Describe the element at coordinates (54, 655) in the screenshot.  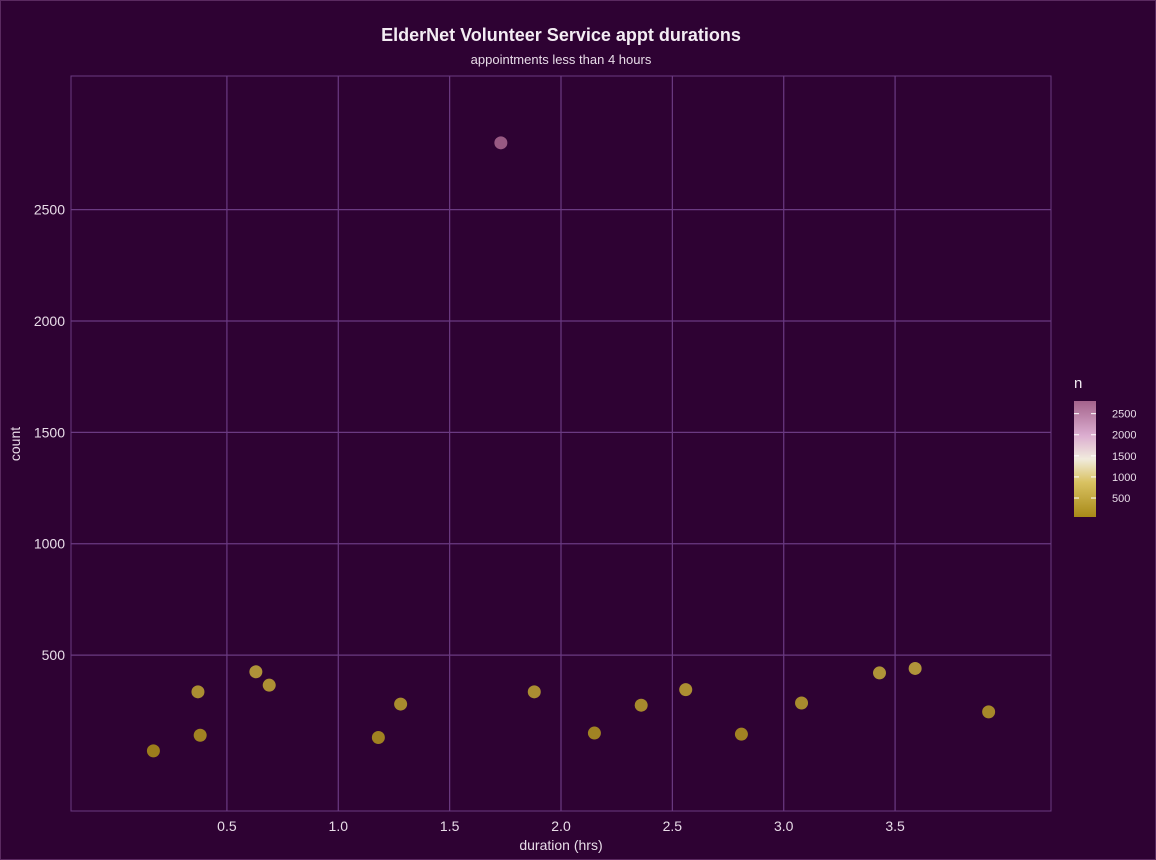
I see `y-tick-label: 500` at that location.